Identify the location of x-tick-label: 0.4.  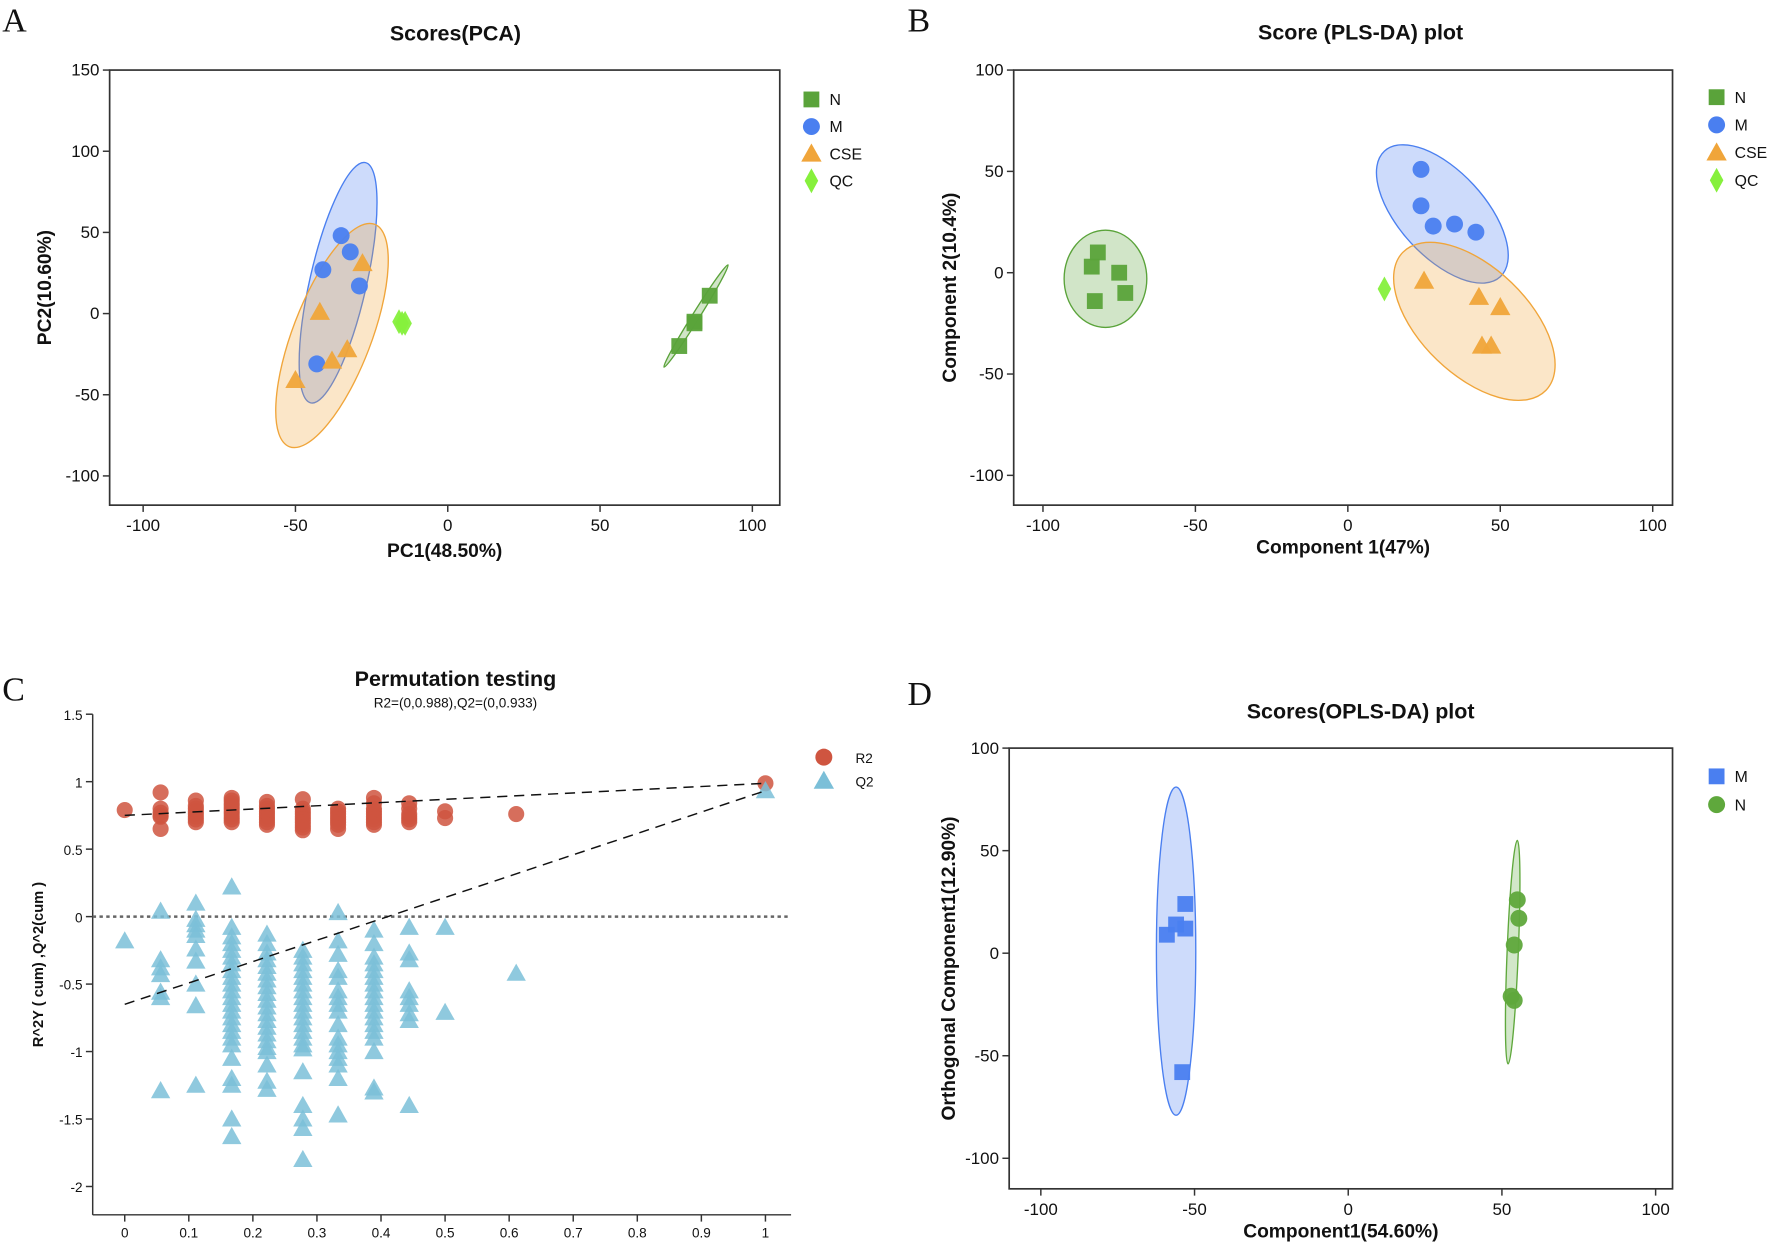
(381, 1232).